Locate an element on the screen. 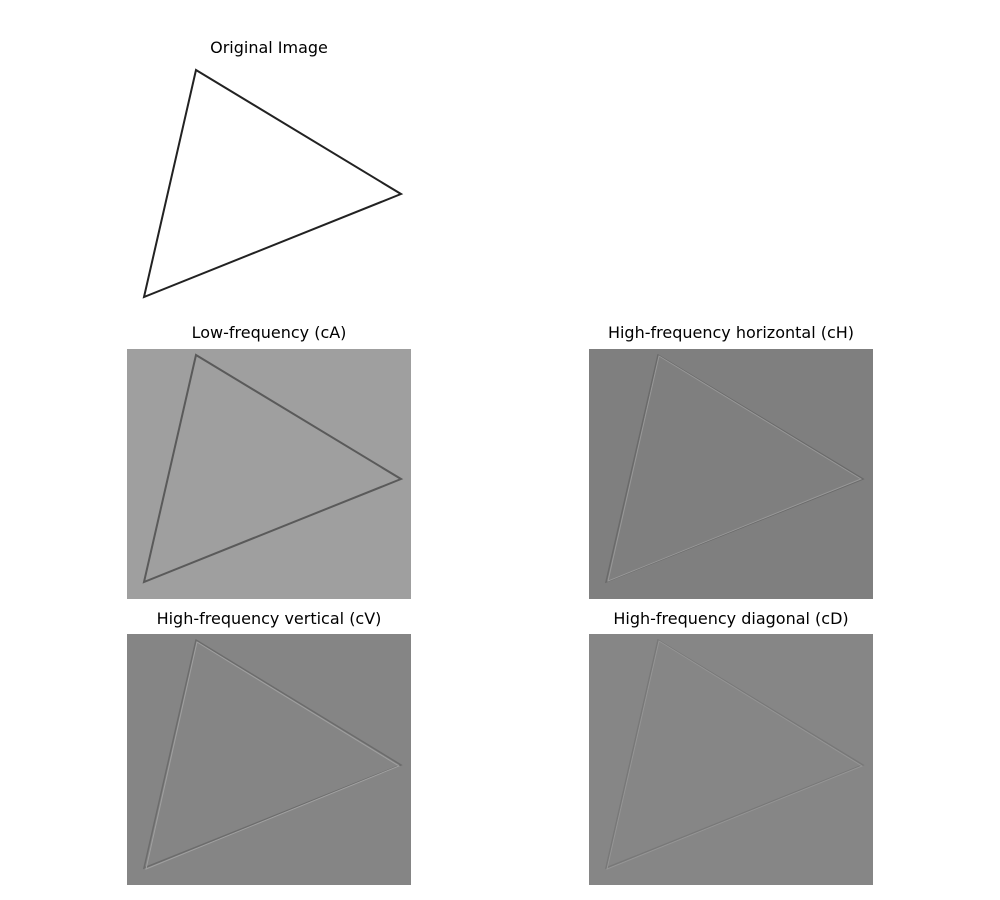  ch-image is located at coordinates (731, 474).